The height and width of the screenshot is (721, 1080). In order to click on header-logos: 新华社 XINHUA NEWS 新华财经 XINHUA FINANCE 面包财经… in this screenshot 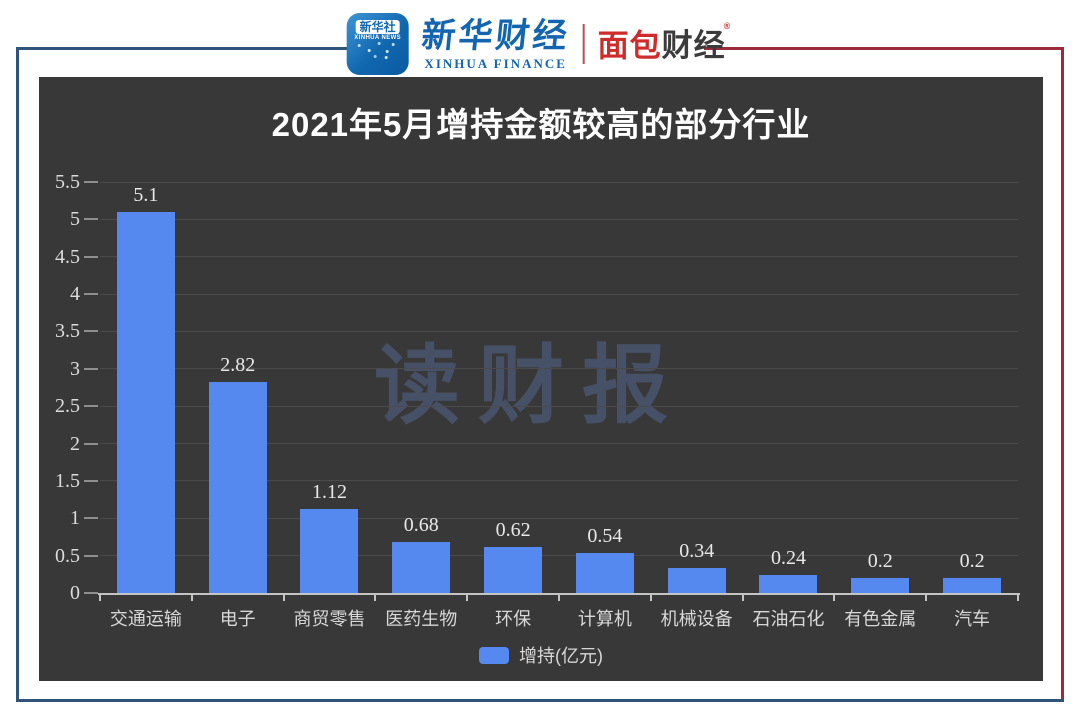, I will do `click(540, 44)`.